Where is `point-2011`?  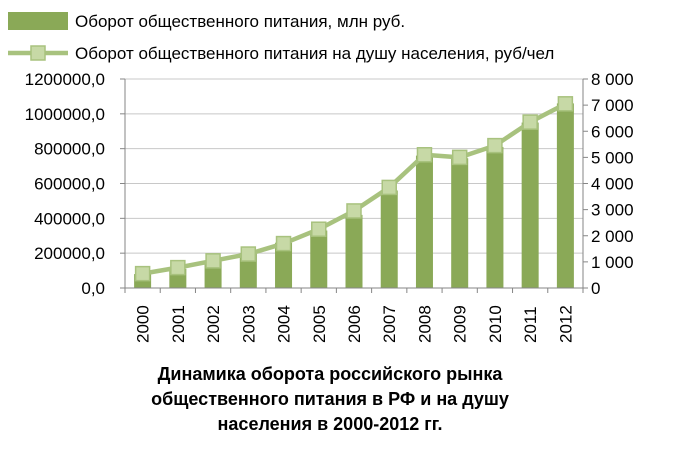 point-2011 is located at coordinates (530, 122).